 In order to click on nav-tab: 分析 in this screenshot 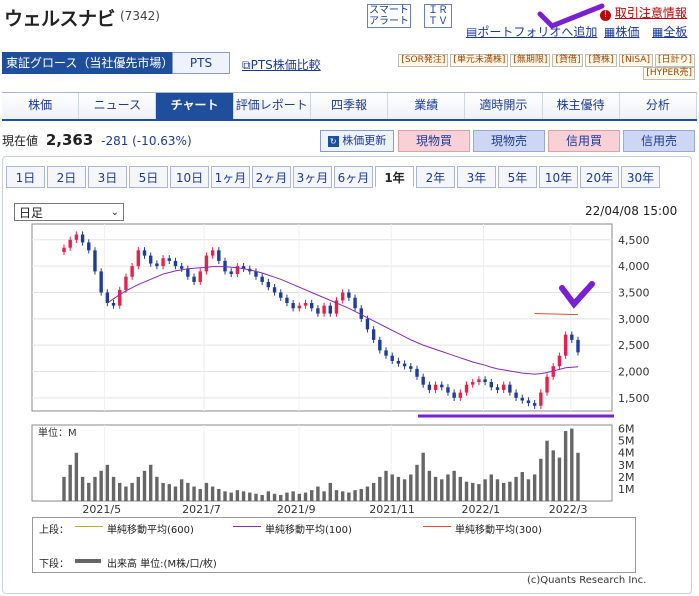, I will do `click(658, 106)`.